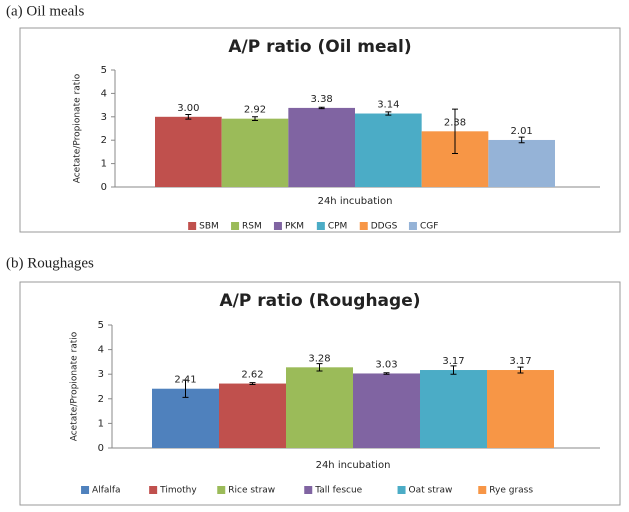 The image size is (629, 512). What do you see at coordinates (384, 227) in the screenshot?
I see `legend-label: DDGS` at bounding box center [384, 227].